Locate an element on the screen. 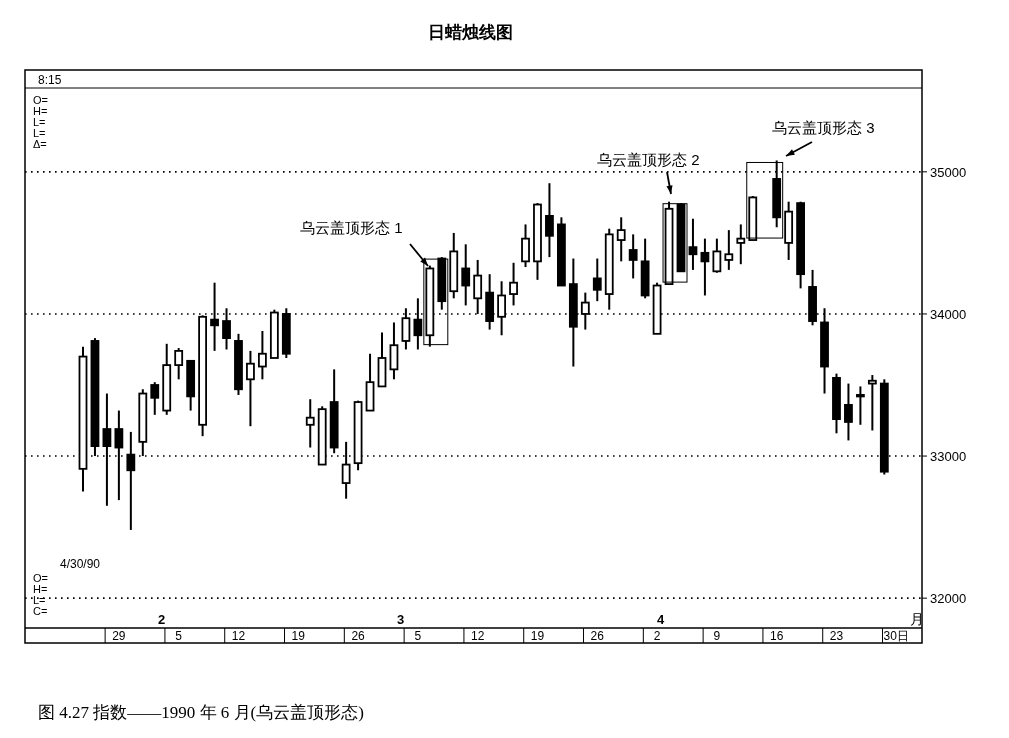 This screenshot has width=1009, height=738. x-tick-label: 30日 is located at coordinates (896, 636).